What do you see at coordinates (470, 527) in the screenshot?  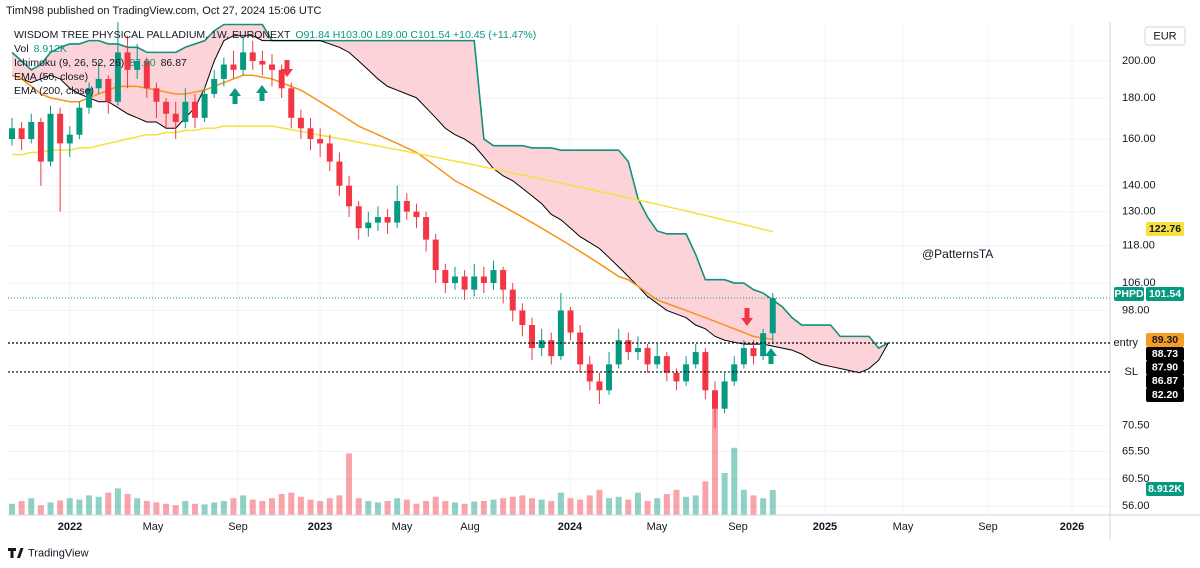 I see `x-tick-label: Aug` at bounding box center [470, 527].